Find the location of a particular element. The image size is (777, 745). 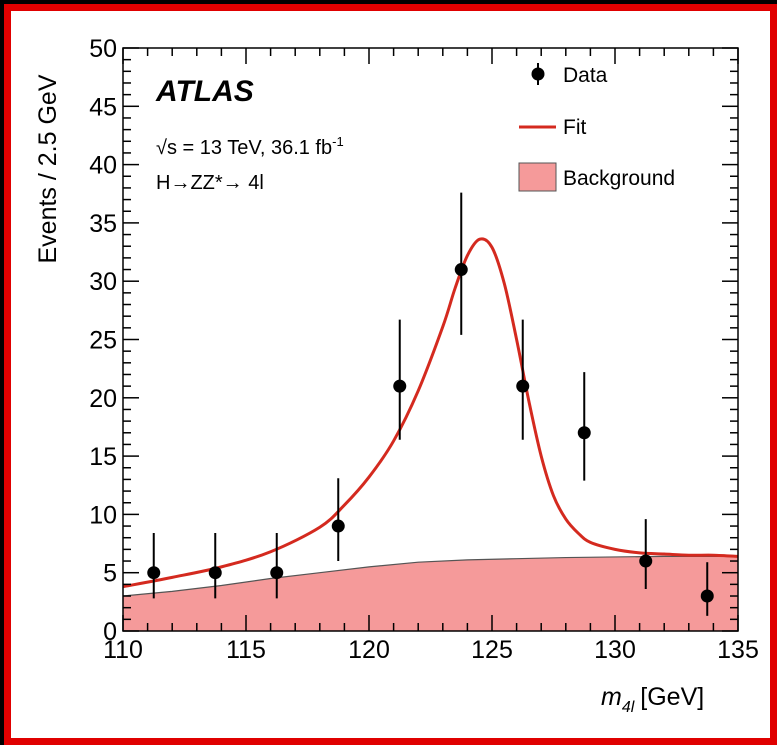

energy-label-text: √s = 13 TeV, 36.1 fb is located at coordinates (244, 148).